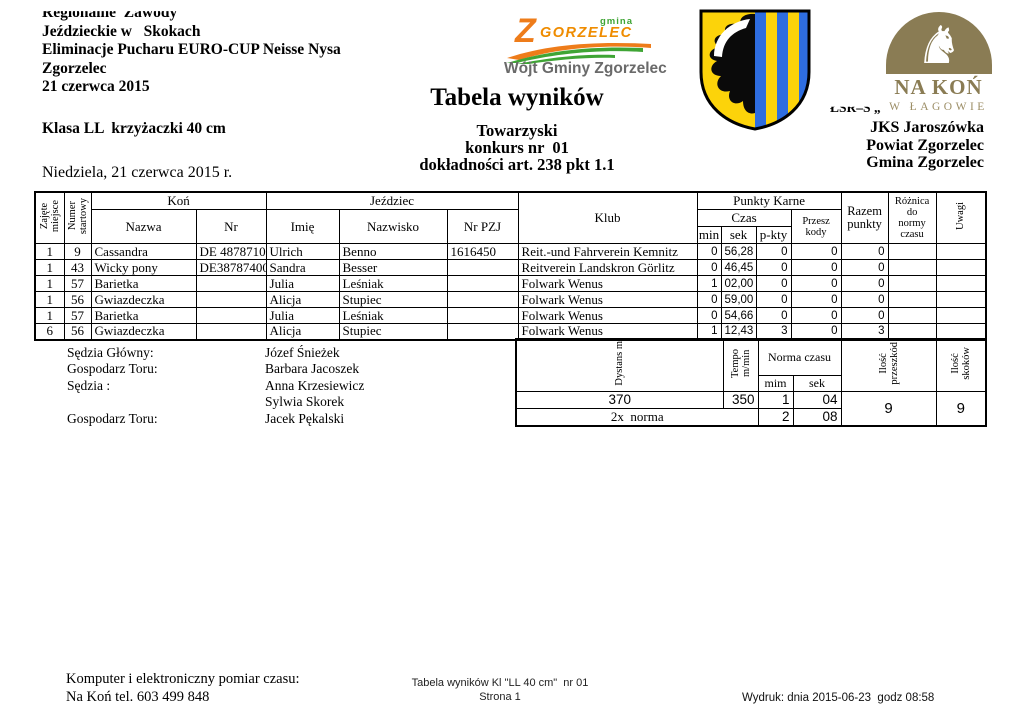 The height and width of the screenshot is (725, 1024). I want to click on start-nr-cell: 9, so click(77, 251).